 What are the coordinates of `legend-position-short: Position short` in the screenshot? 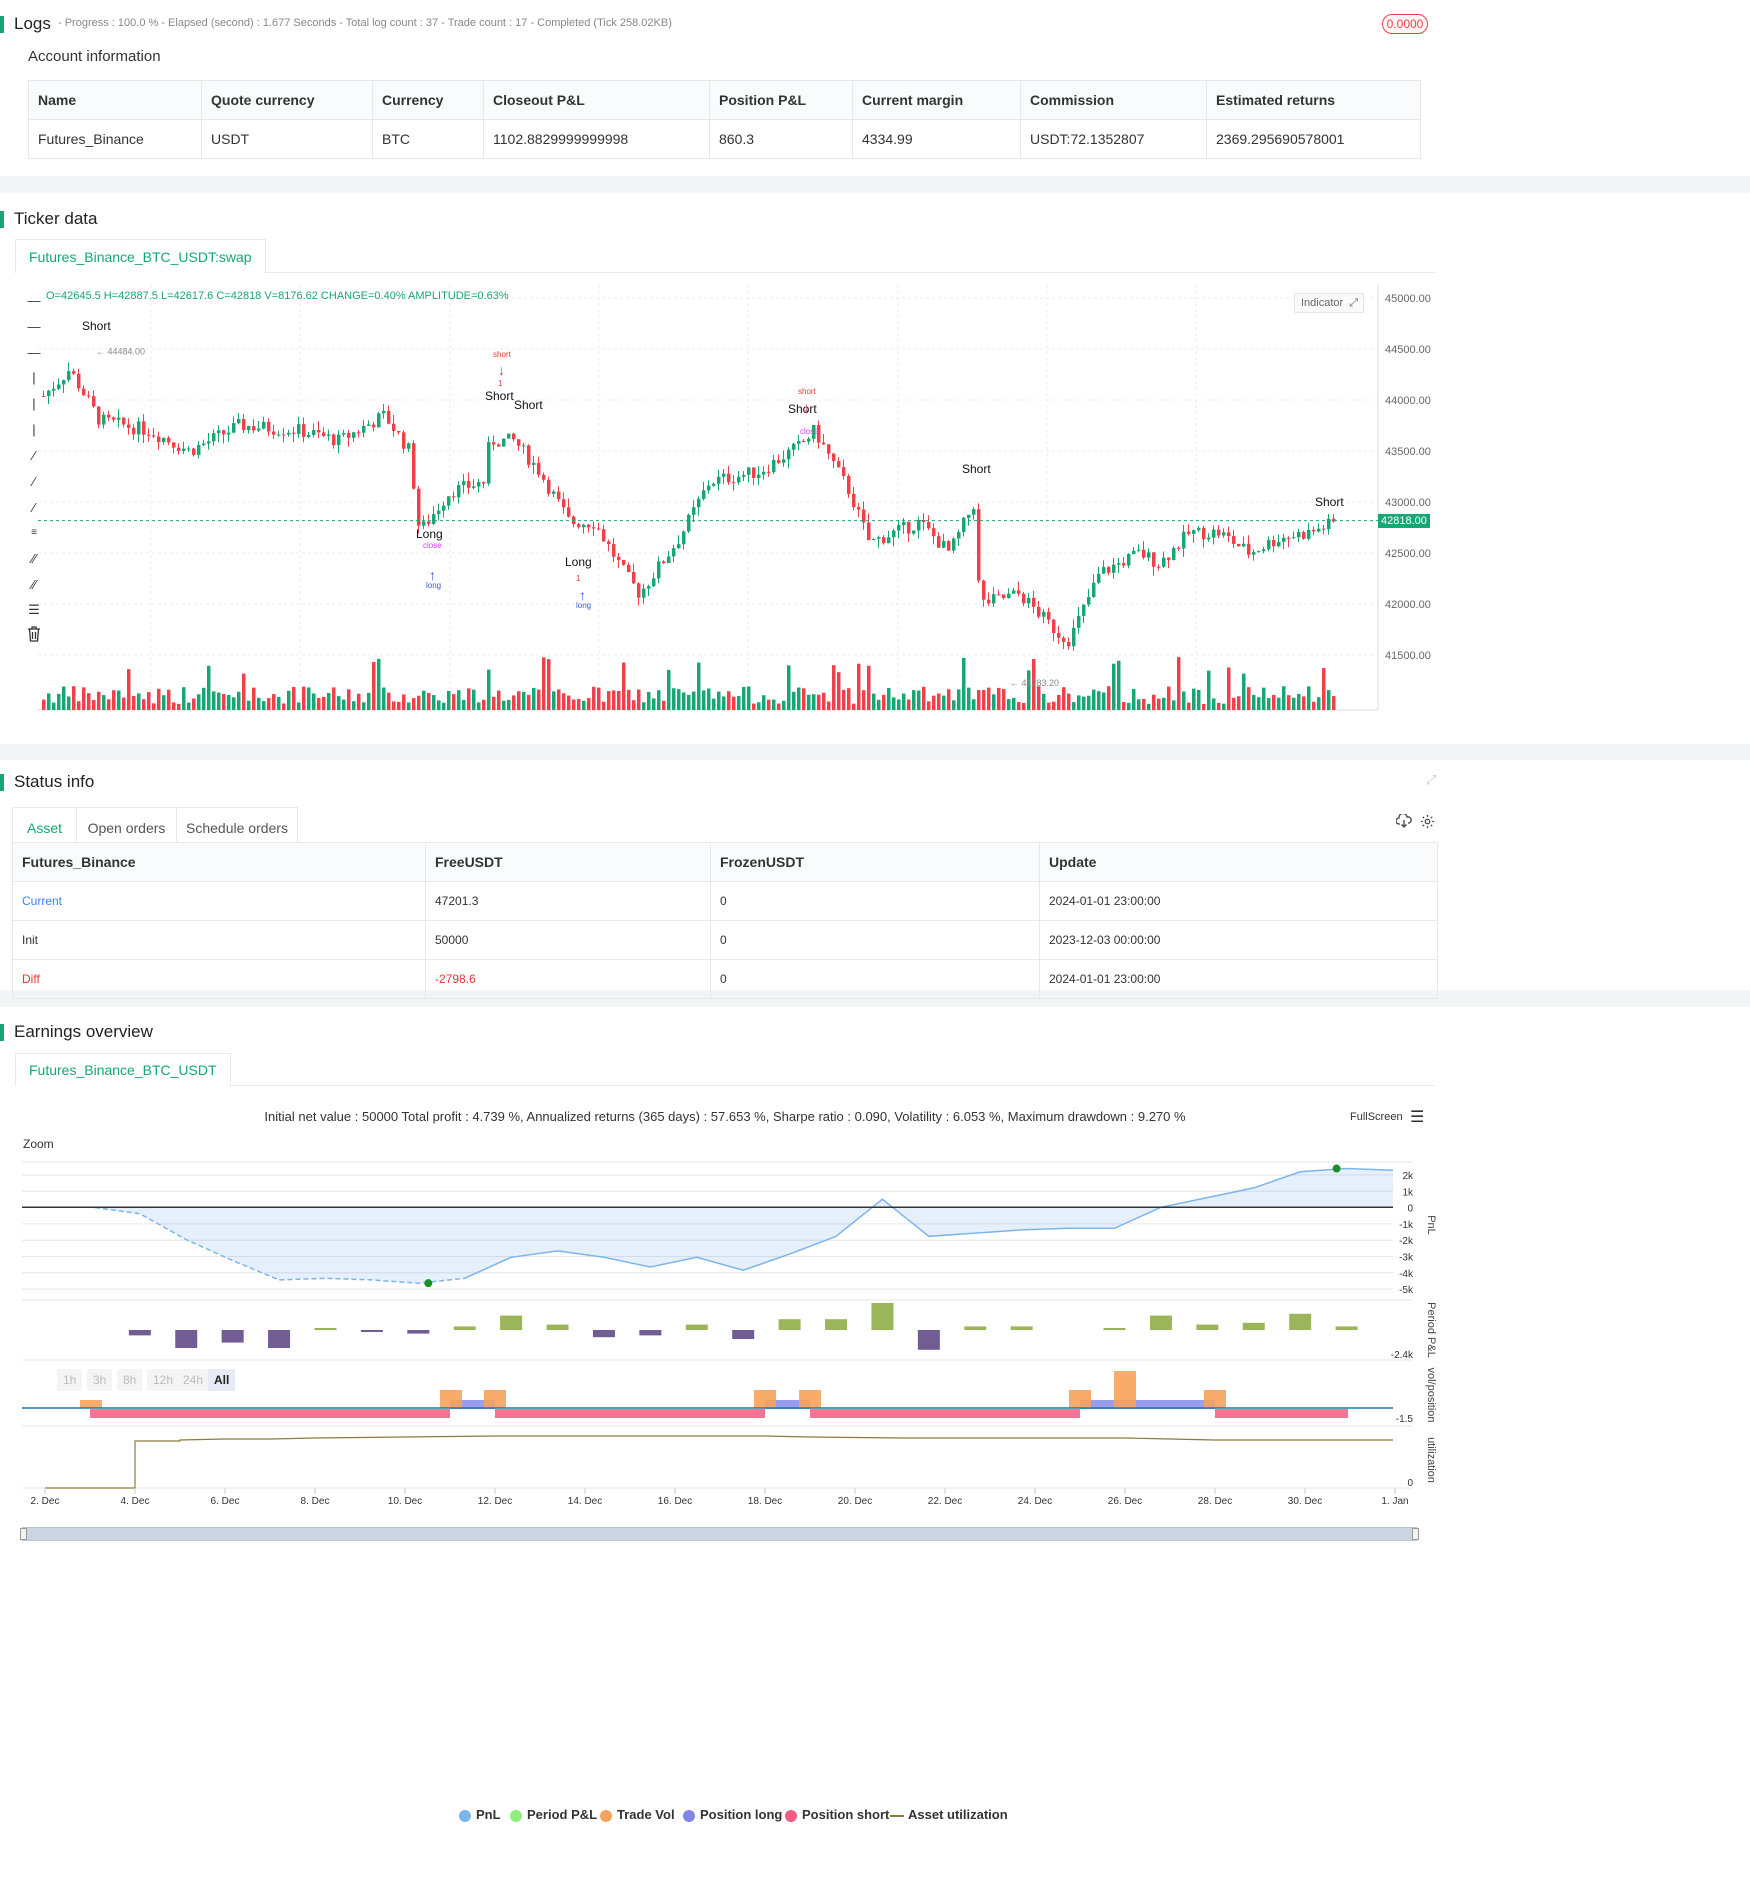 It's located at (846, 1814).